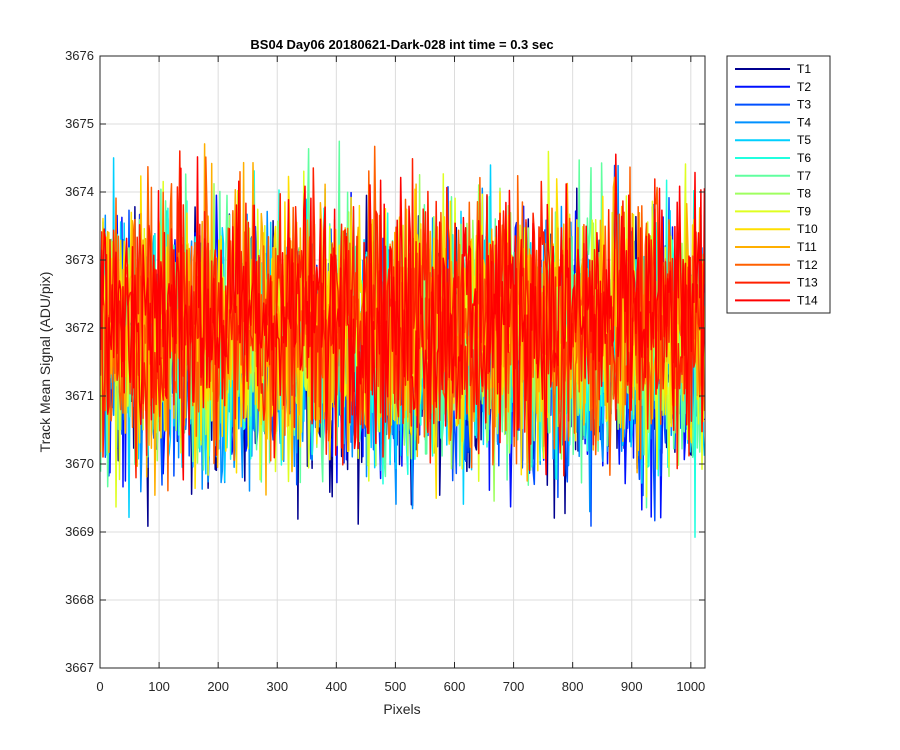  I want to click on x-tick-label: 500, so click(396, 686).